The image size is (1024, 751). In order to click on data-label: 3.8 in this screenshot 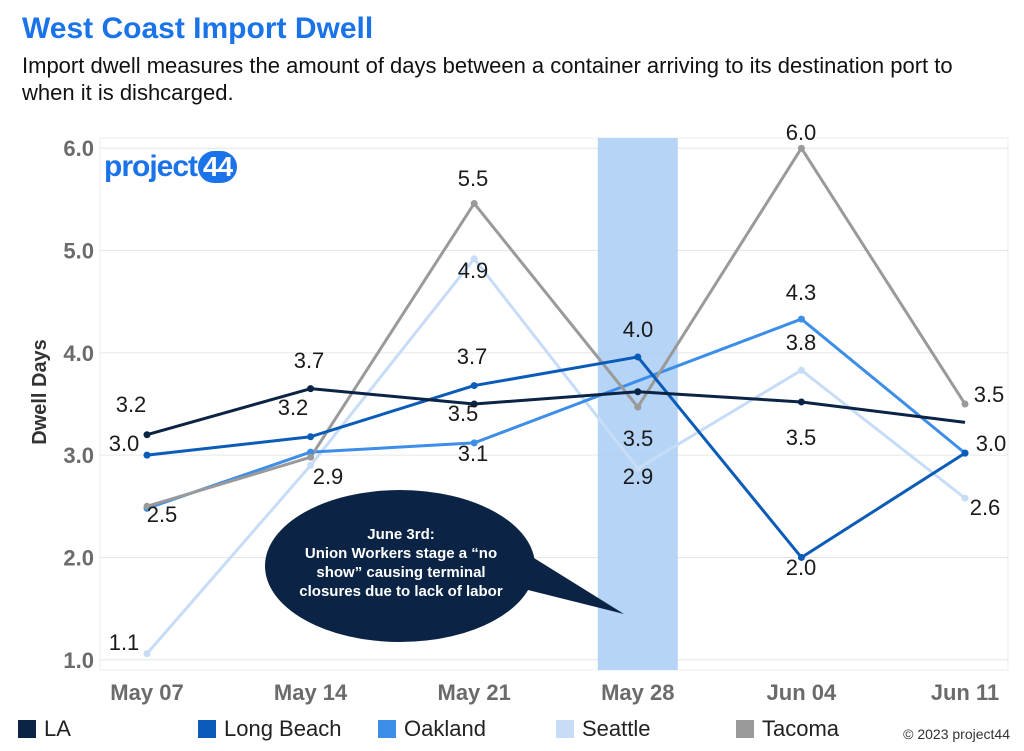, I will do `click(801, 342)`.